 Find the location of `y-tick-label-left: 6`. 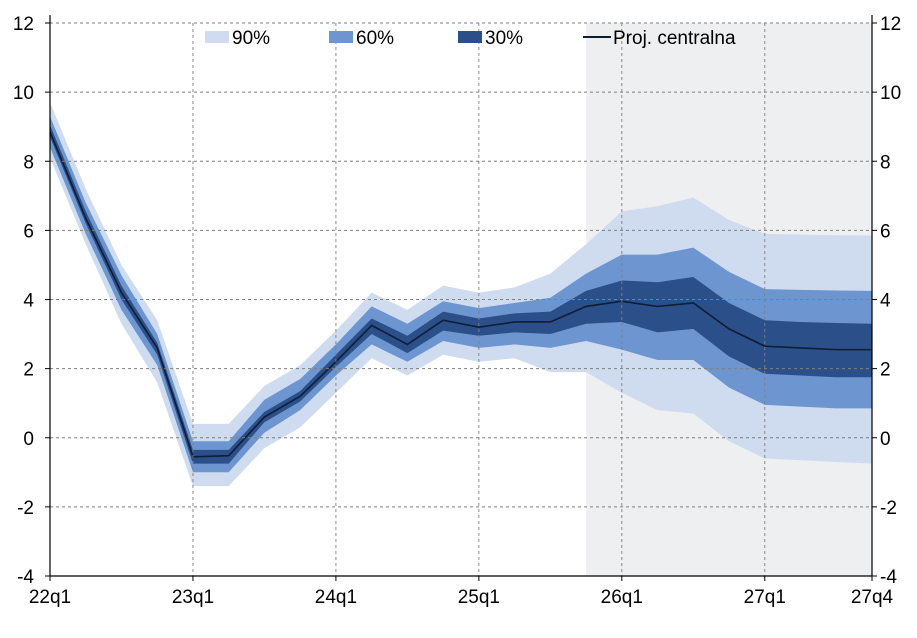

y-tick-label-left: 6 is located at coordinates (28, 231).